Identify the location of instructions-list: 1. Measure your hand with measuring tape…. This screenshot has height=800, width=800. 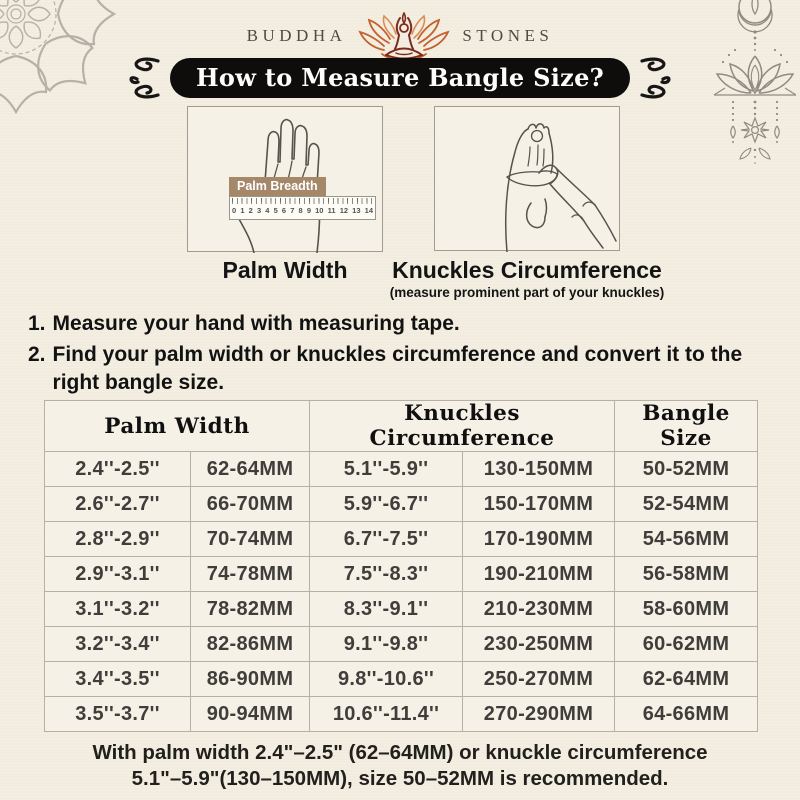
(390, 355).